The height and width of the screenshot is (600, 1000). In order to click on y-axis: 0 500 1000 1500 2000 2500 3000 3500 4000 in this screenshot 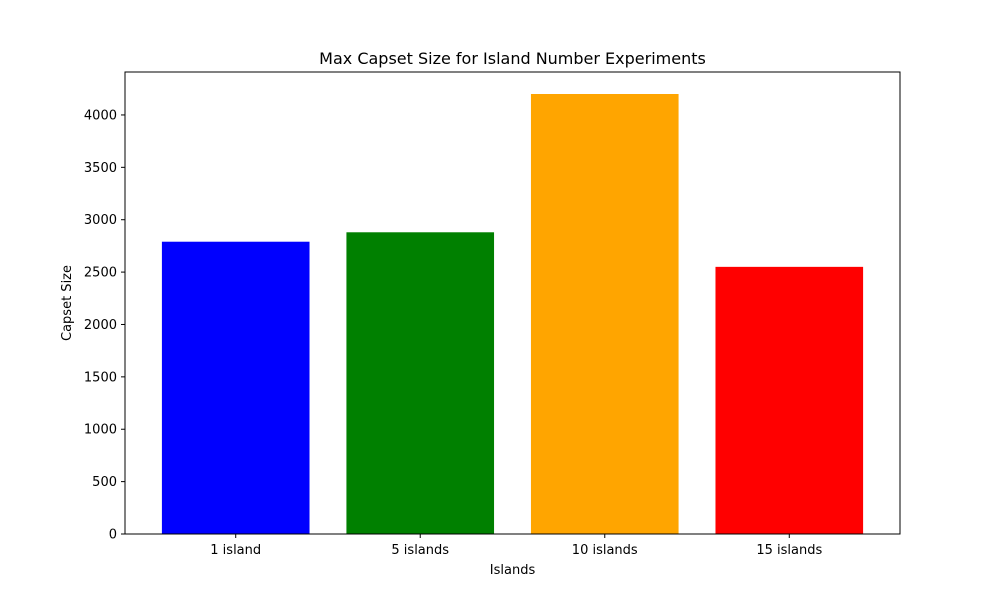, I will do `click(104, 325)`.